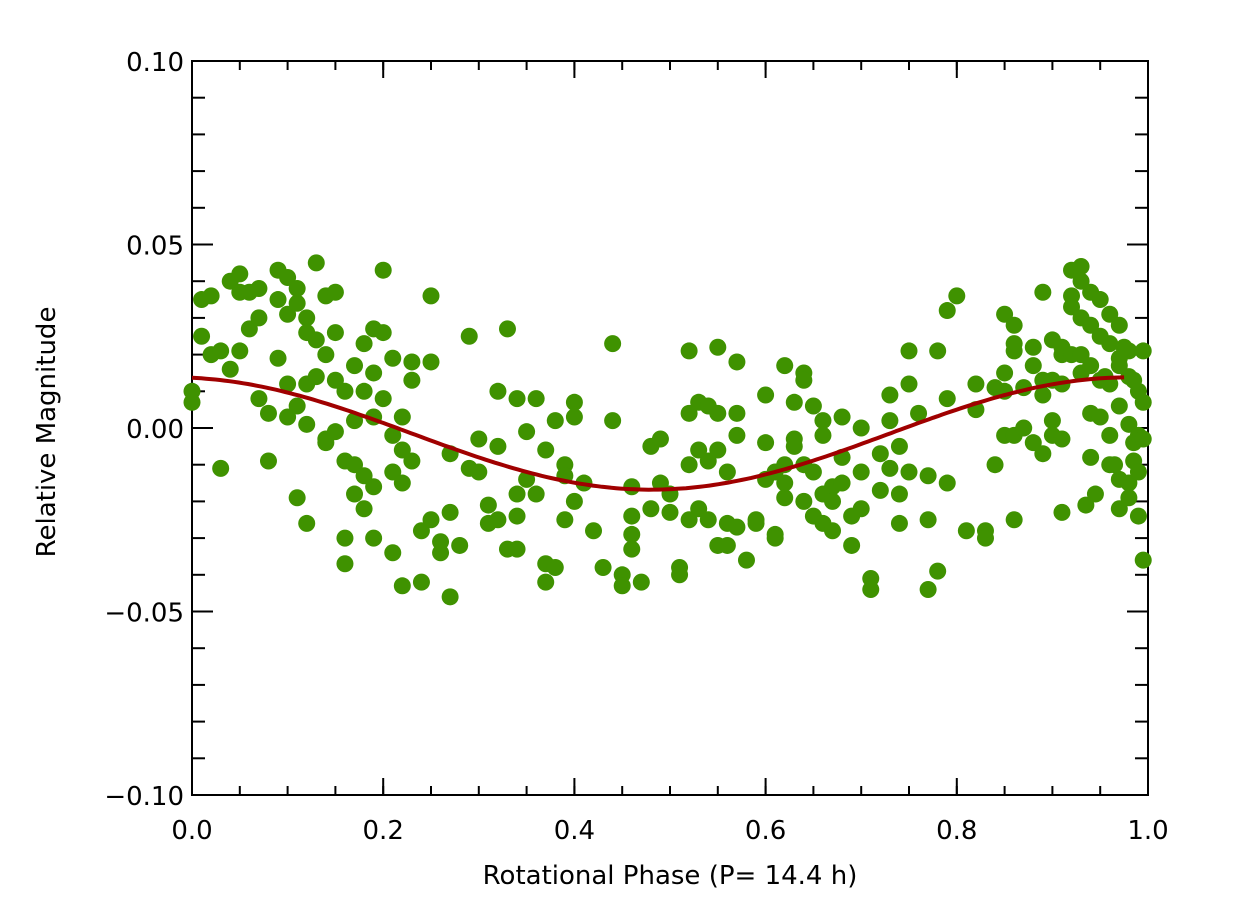 This screenshot has width=1246, height=918. I want to click on y-axis-label: Relative Magnitude, so click(47, 432).